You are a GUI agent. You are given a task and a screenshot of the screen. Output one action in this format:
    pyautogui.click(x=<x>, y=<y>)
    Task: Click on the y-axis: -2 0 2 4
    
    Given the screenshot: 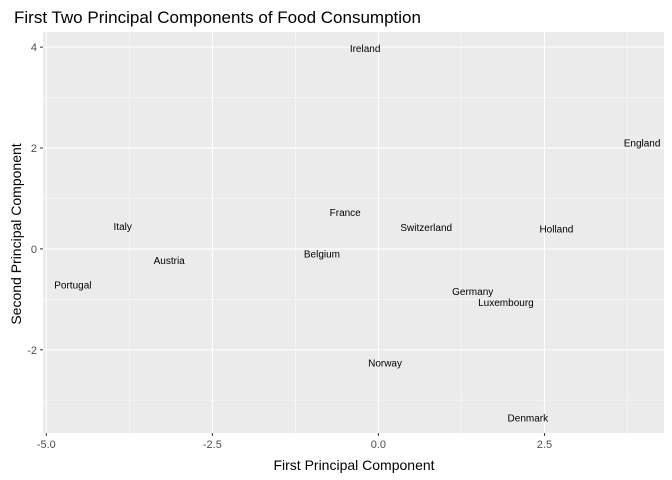 What is the action you would take?
    pyautogui.click(x=35, y=199)
    